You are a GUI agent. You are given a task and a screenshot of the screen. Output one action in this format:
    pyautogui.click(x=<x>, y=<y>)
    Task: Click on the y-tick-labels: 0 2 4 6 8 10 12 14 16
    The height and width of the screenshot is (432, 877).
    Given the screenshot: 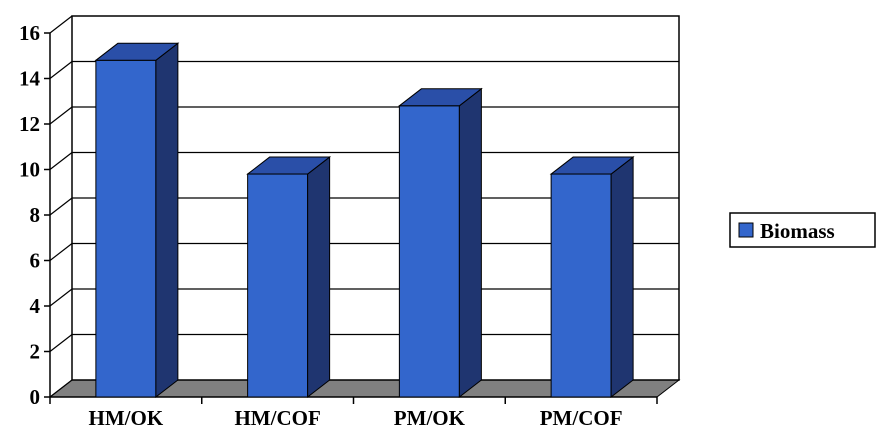 What is the action you would take?
    pyautogui.click(x=30, y=215)
    